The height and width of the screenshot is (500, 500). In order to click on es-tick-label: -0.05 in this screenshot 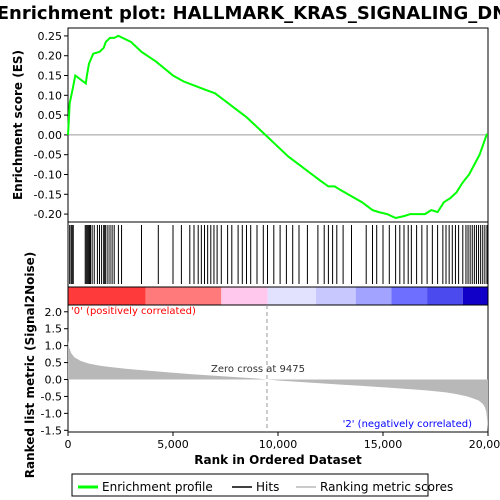, I will do `click(48, 155)`.